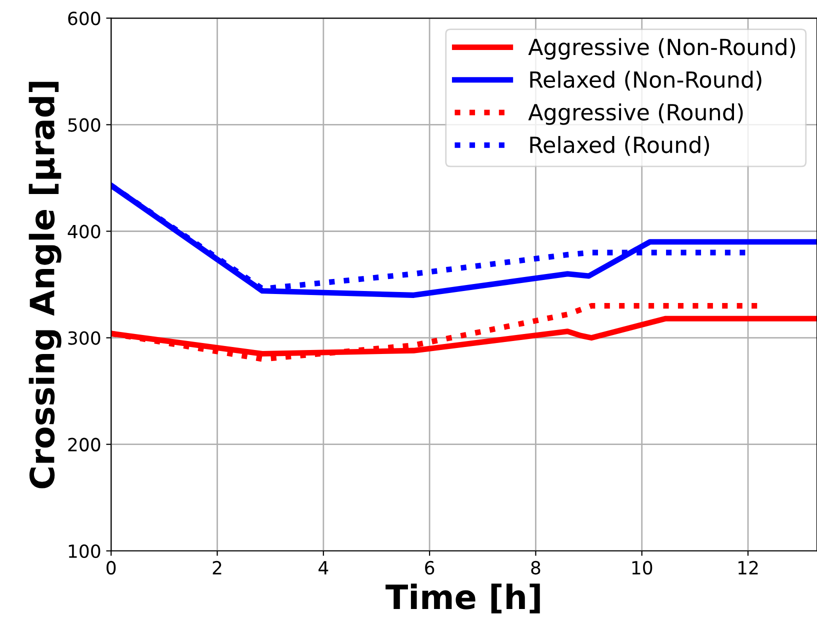  I want to click on y-tick-label: 100, so click(84, 551).